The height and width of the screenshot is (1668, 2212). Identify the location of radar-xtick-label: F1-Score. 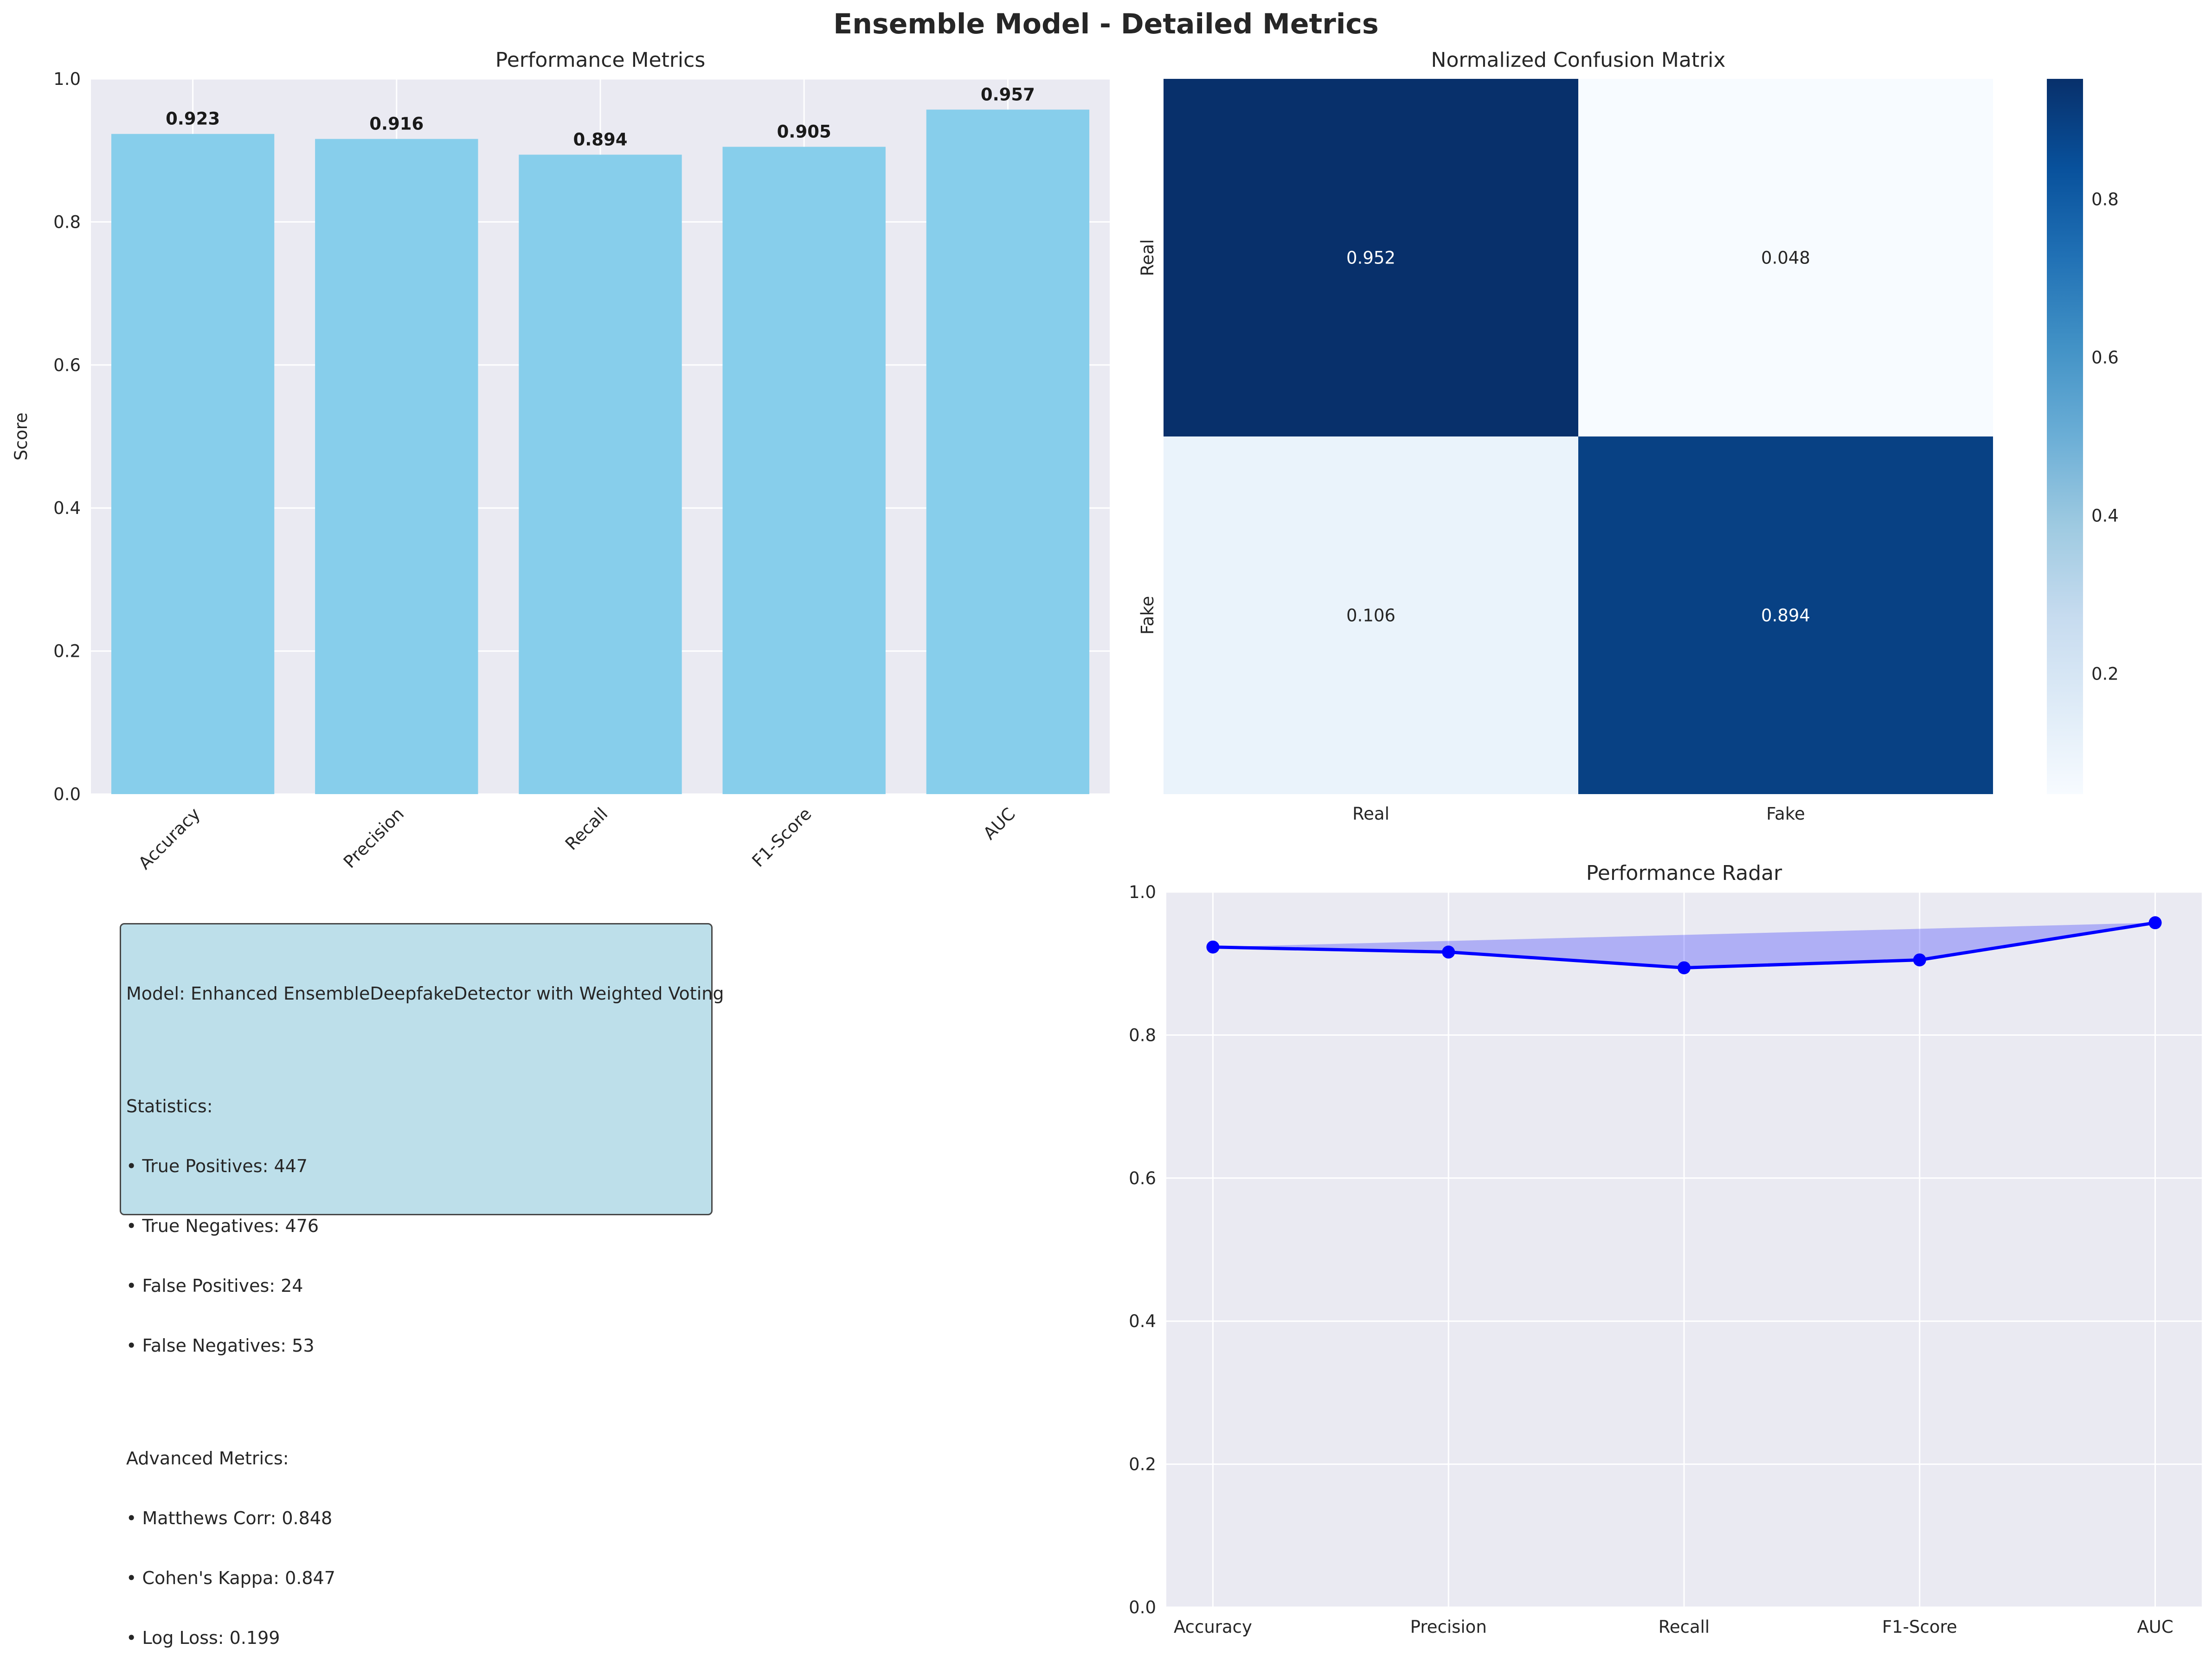
(1919, 1627).